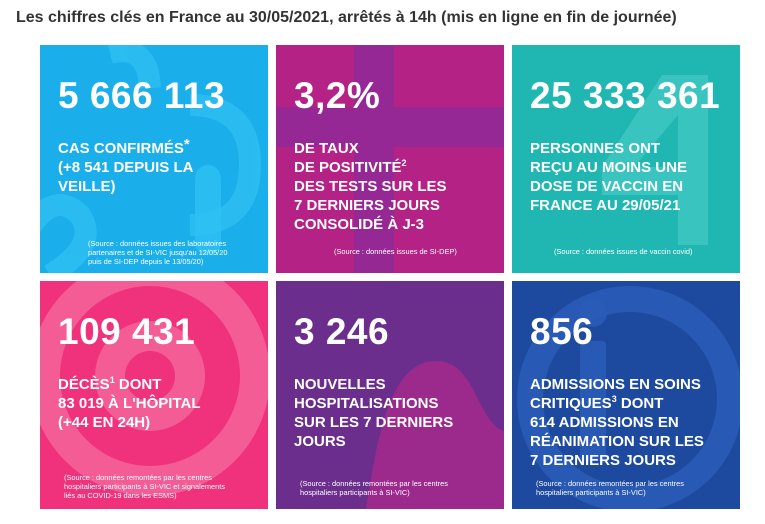 This screenshot has height=524, width=765. I want to click on vaccine-value: 25 333 361, so click(625, 95).